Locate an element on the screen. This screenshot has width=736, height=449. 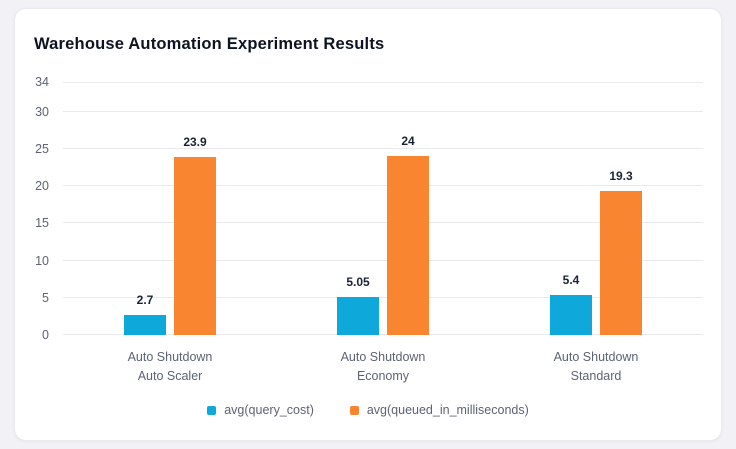
bar-value-label: 2.7 is located at coordinates (145, 300).